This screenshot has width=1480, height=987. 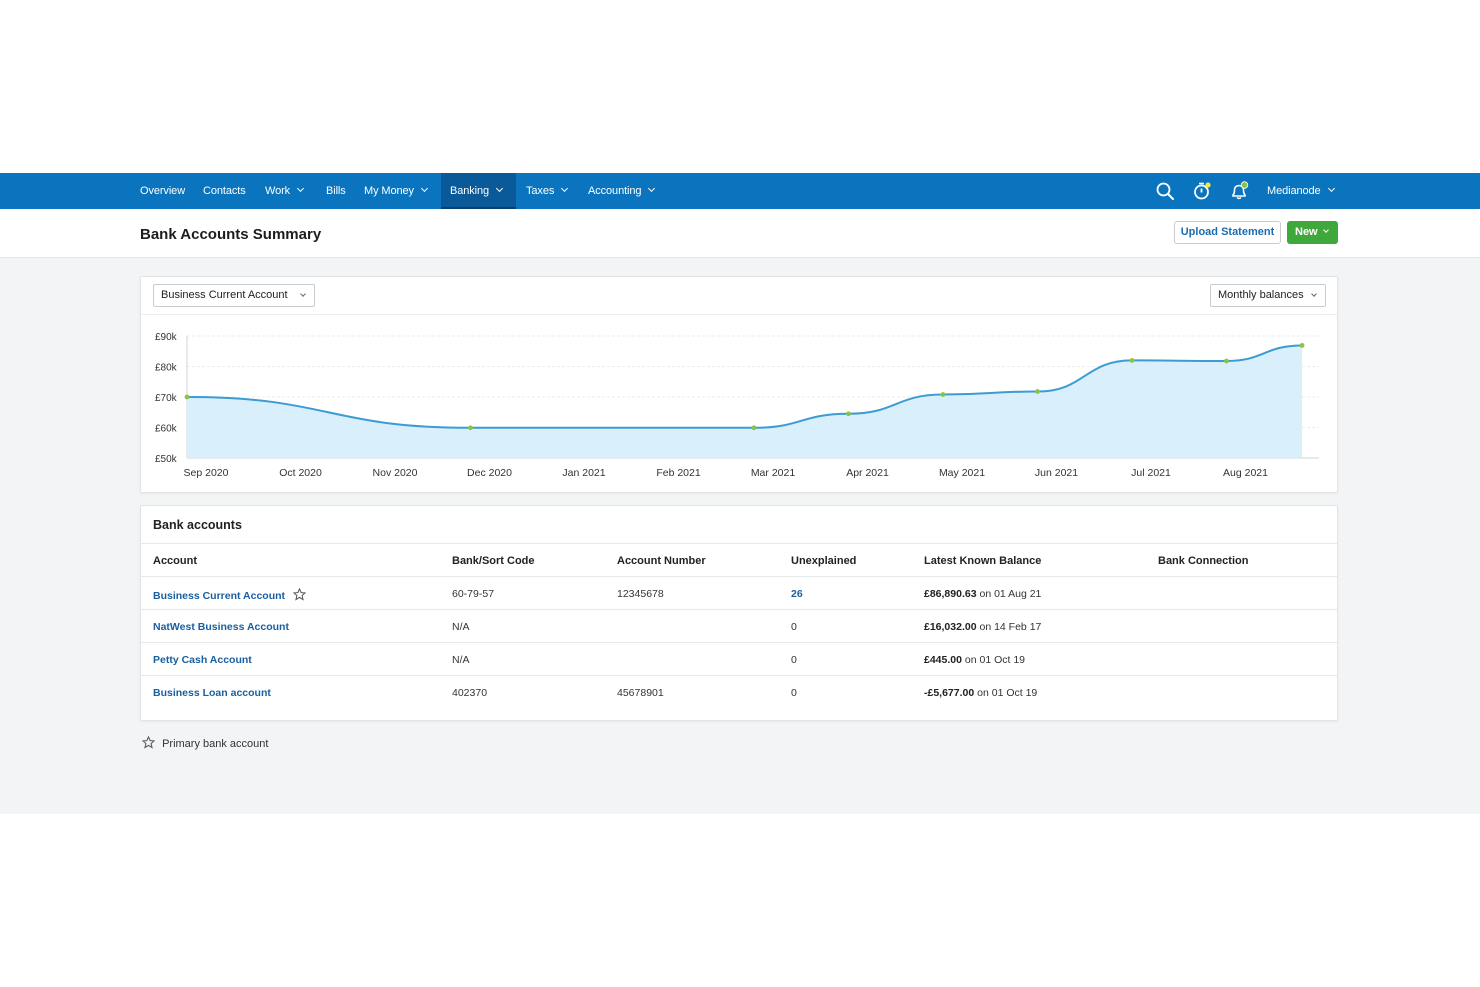 What do you see at coordinates (212, 693) in the screenshot?
I see `account-link: Business Loan account` at bounding box center [212, 693].